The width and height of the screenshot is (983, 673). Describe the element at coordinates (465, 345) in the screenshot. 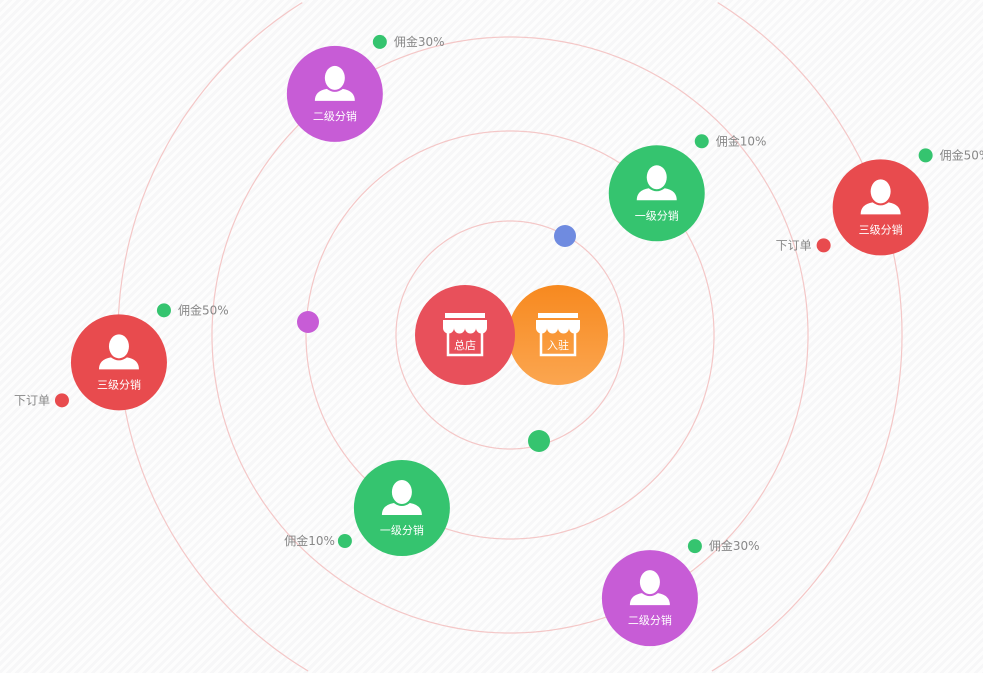

I see `store-label: 总店` at that location.